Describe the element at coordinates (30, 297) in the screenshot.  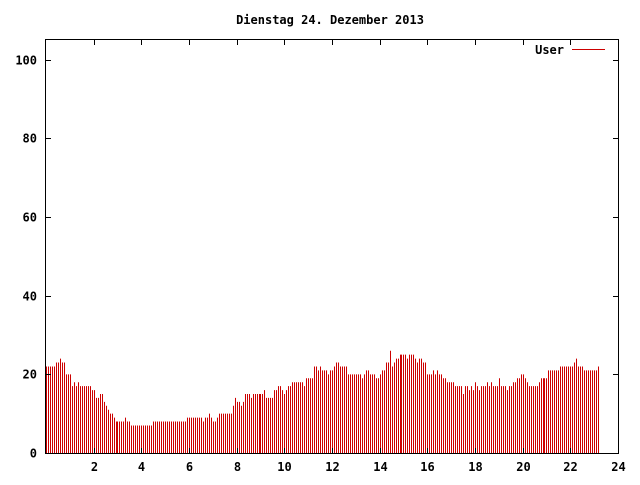
I see `y-tick-label-40: 40` at that location.